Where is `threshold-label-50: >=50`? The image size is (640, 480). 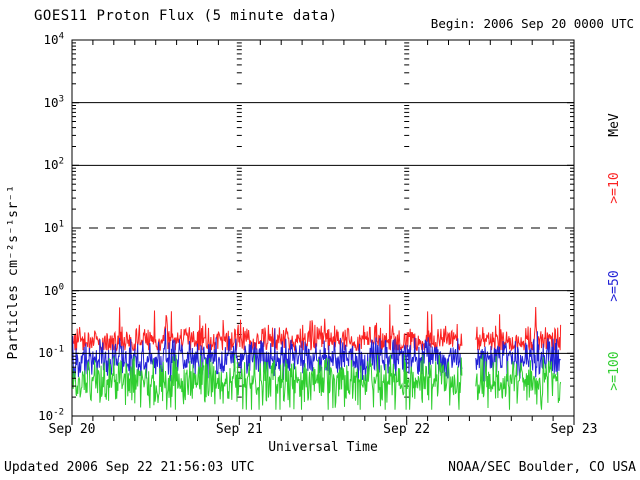 threshold-label-50: >=50 is located at coordinates (614, 285).